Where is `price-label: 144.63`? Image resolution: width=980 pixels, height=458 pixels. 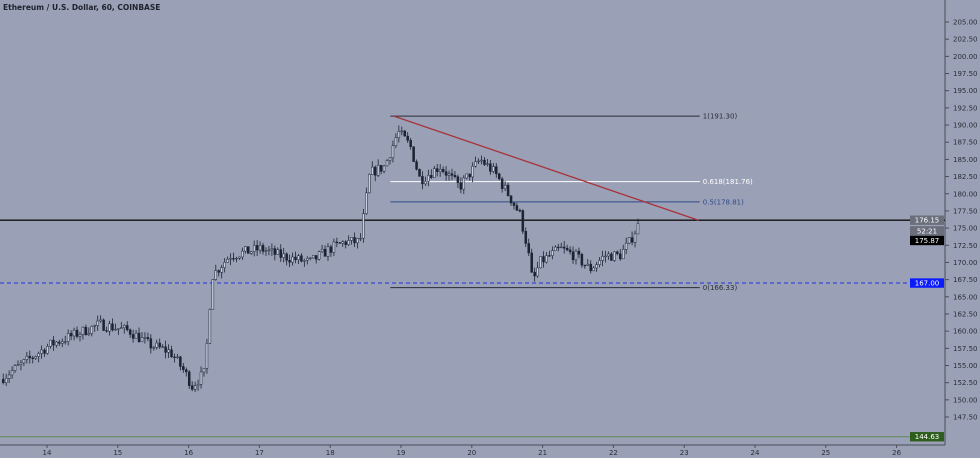 price-label: 144.63 is located at coordinates (927, 437).